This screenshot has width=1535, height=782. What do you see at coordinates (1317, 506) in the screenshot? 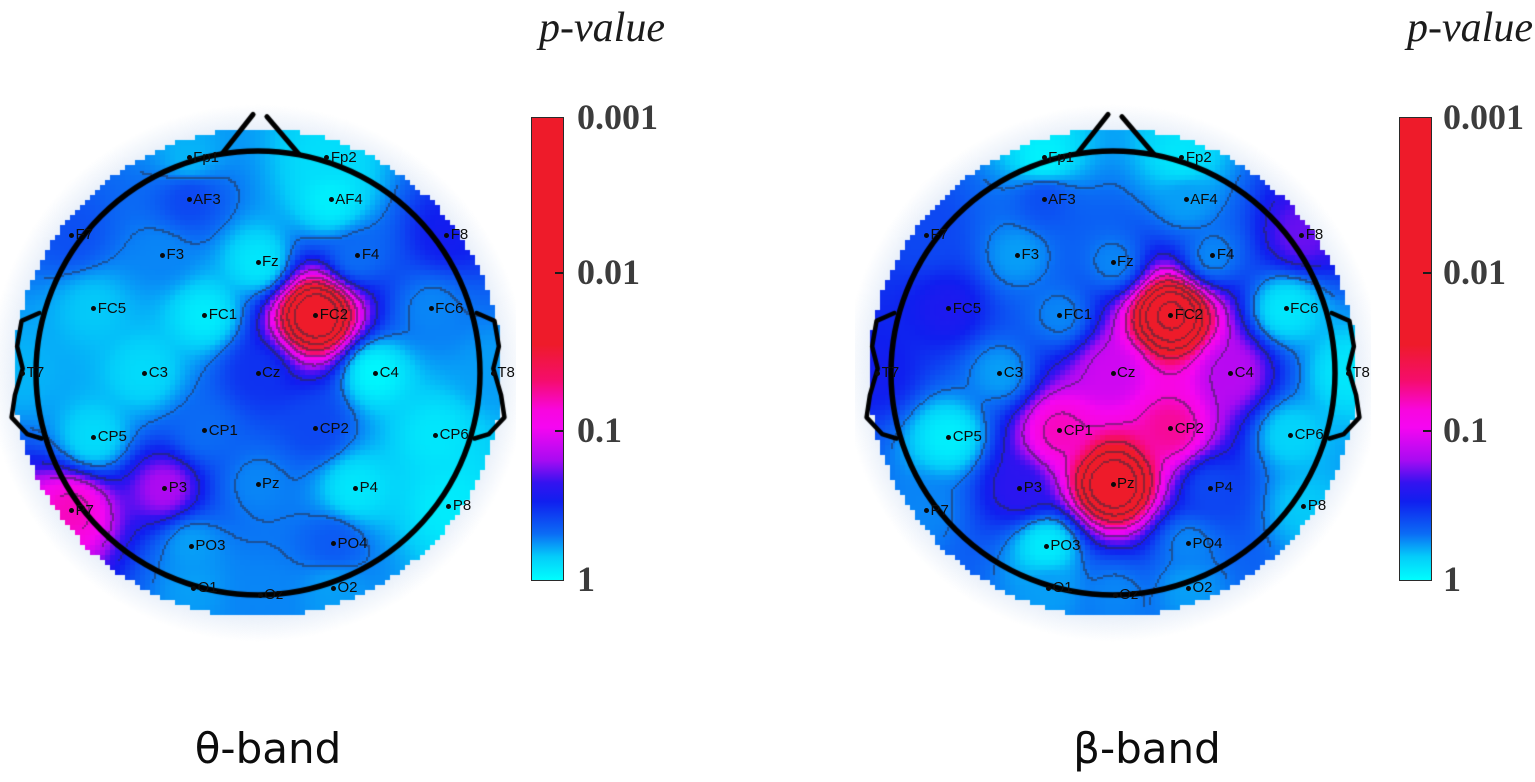
I see `electrode-label: P8` at bounding box center [1317, 506].